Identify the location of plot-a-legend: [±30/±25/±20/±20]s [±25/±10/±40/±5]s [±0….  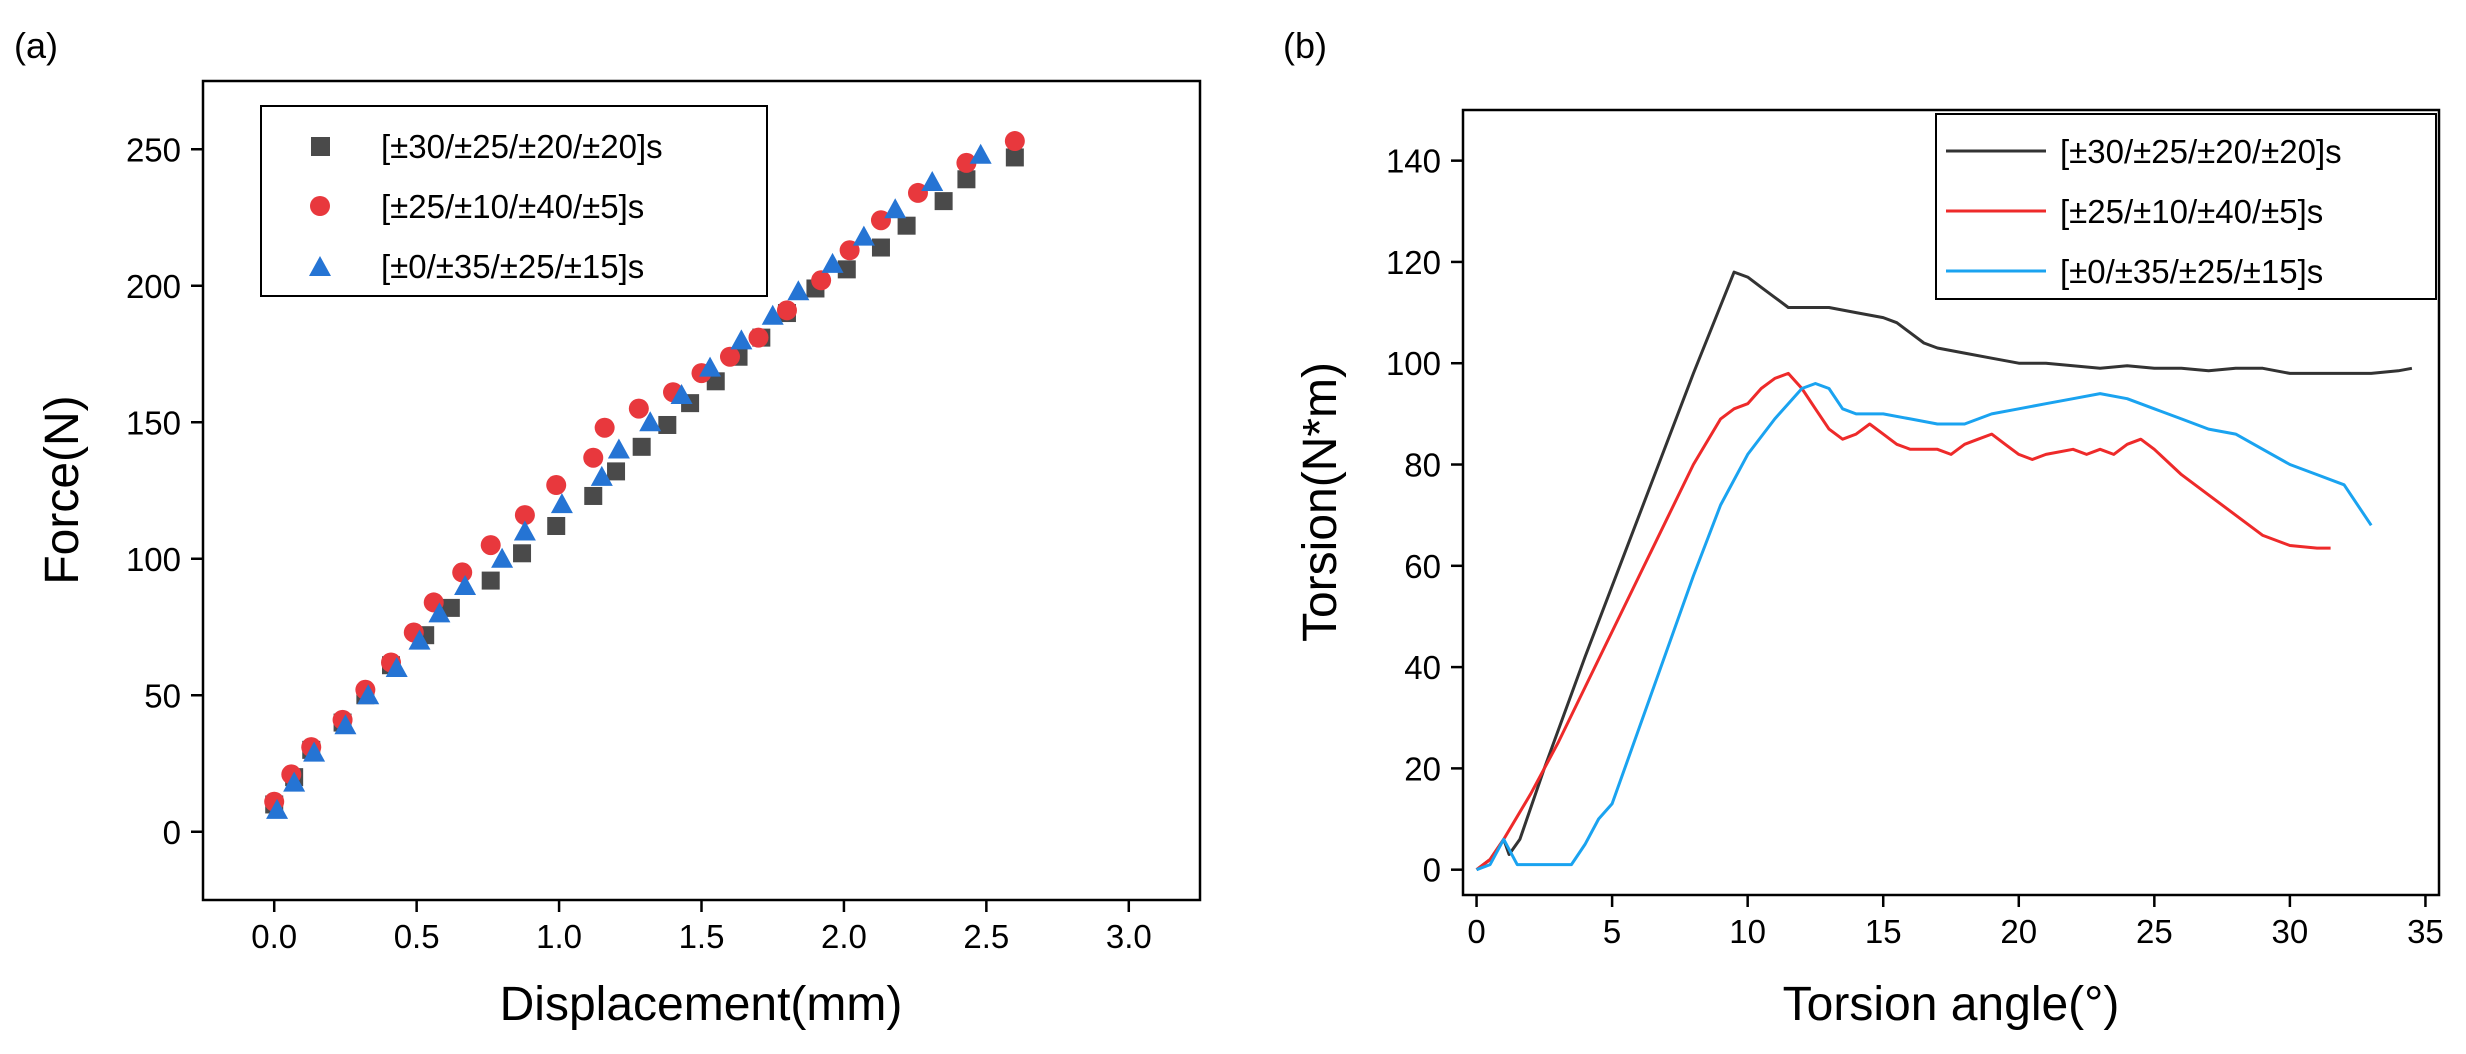
(514, 201).